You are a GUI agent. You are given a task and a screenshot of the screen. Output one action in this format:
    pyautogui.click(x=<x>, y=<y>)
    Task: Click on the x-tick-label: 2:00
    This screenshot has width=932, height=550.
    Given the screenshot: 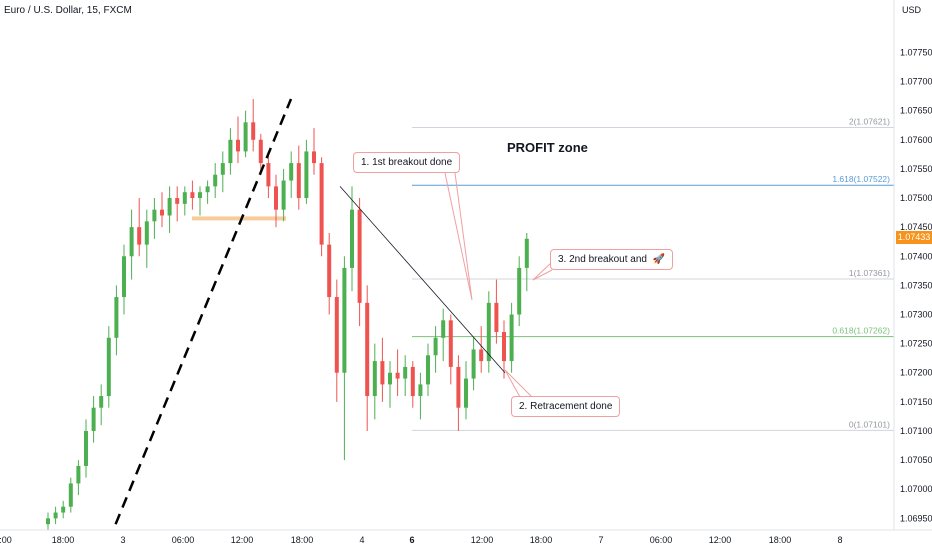 What is the action you would take?
    pyautogui.click(x=6, y=540)
    